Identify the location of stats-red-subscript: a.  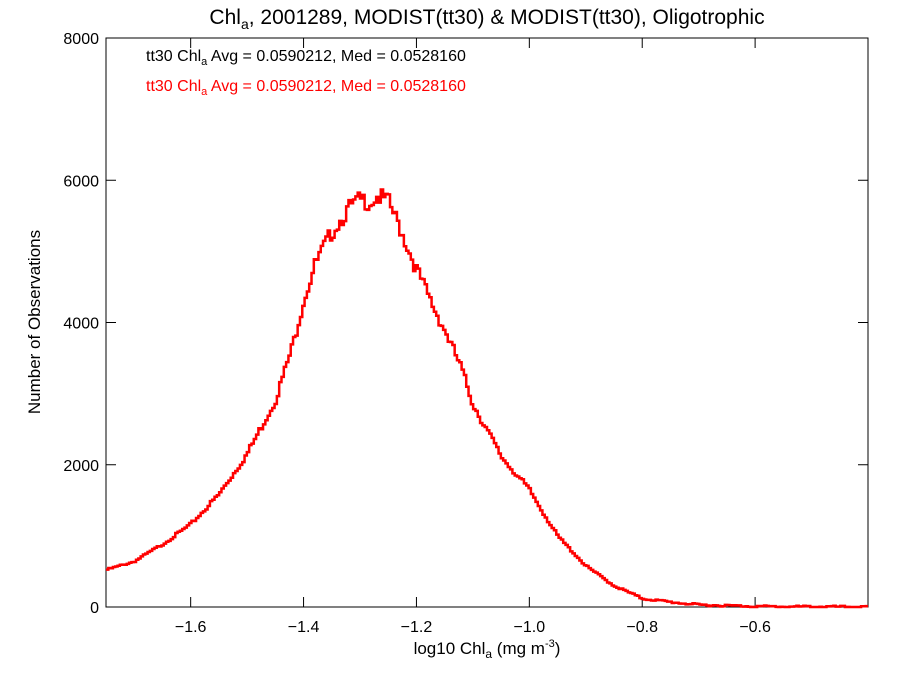
(204, 92).